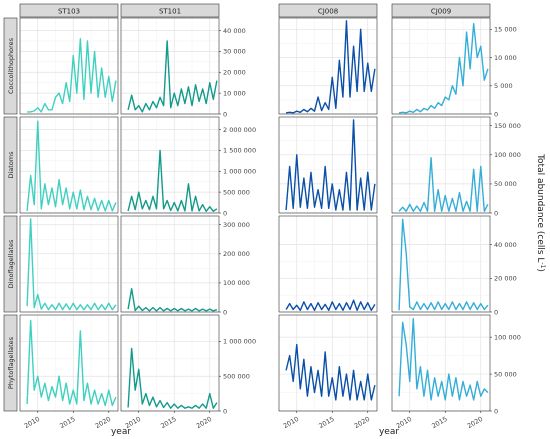 The width and height of the screenshot is (550, 439). Describe the element at coordinates (172, 300) in the screenshot. I see `series-line-st101-dinoflagellates` at that location.